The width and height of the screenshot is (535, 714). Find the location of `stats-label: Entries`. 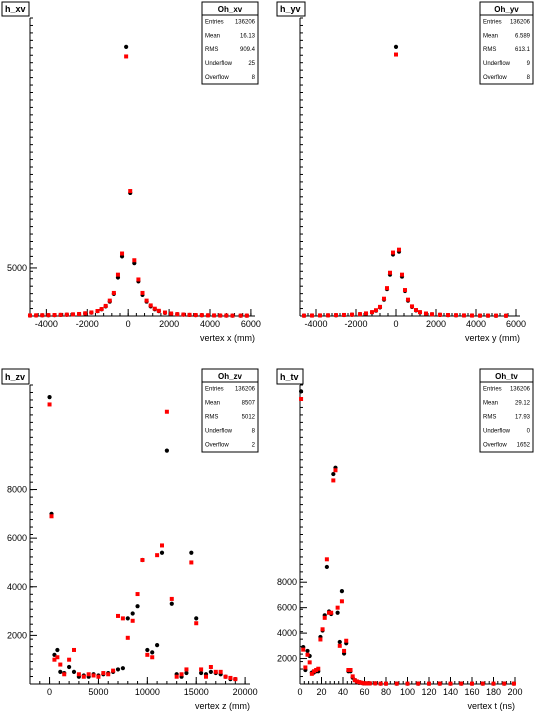

stats-label: Entries is located at coordinates (492, 390).